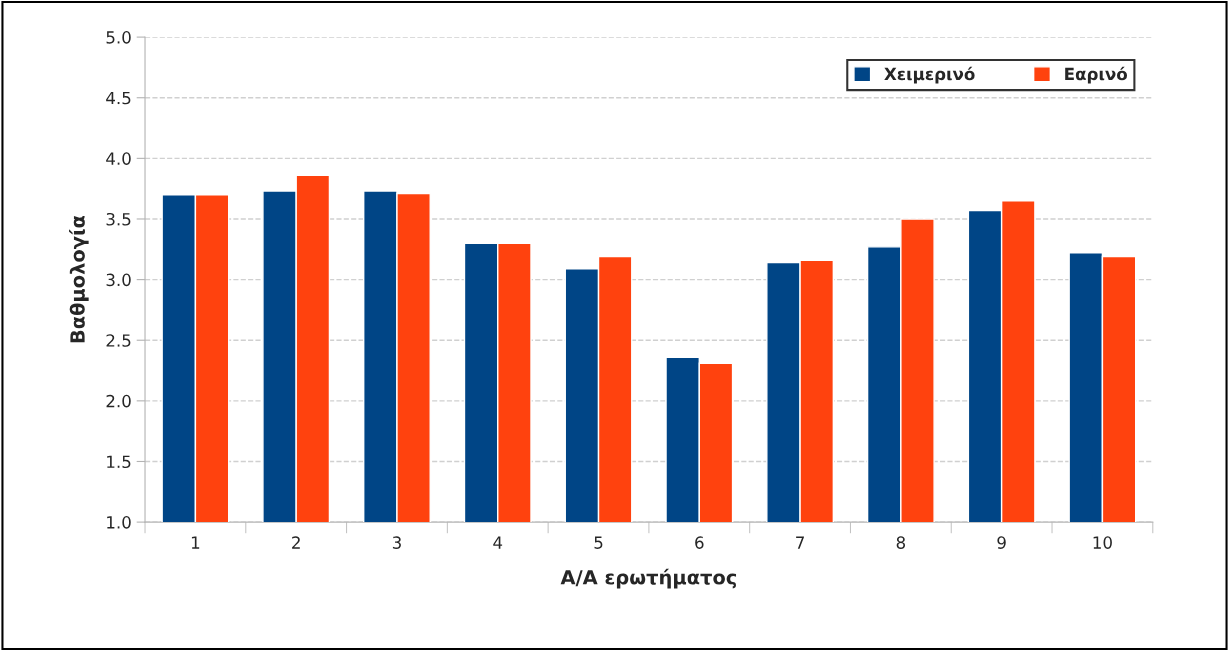  I want to click on legend-label: Εαρινό, so click(1096, 75).